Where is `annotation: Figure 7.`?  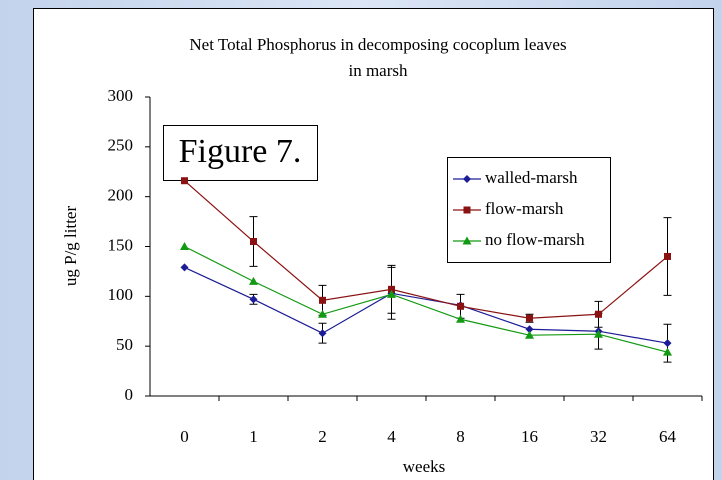 annotation: Figure 7. is located at coordinates (240, 151).